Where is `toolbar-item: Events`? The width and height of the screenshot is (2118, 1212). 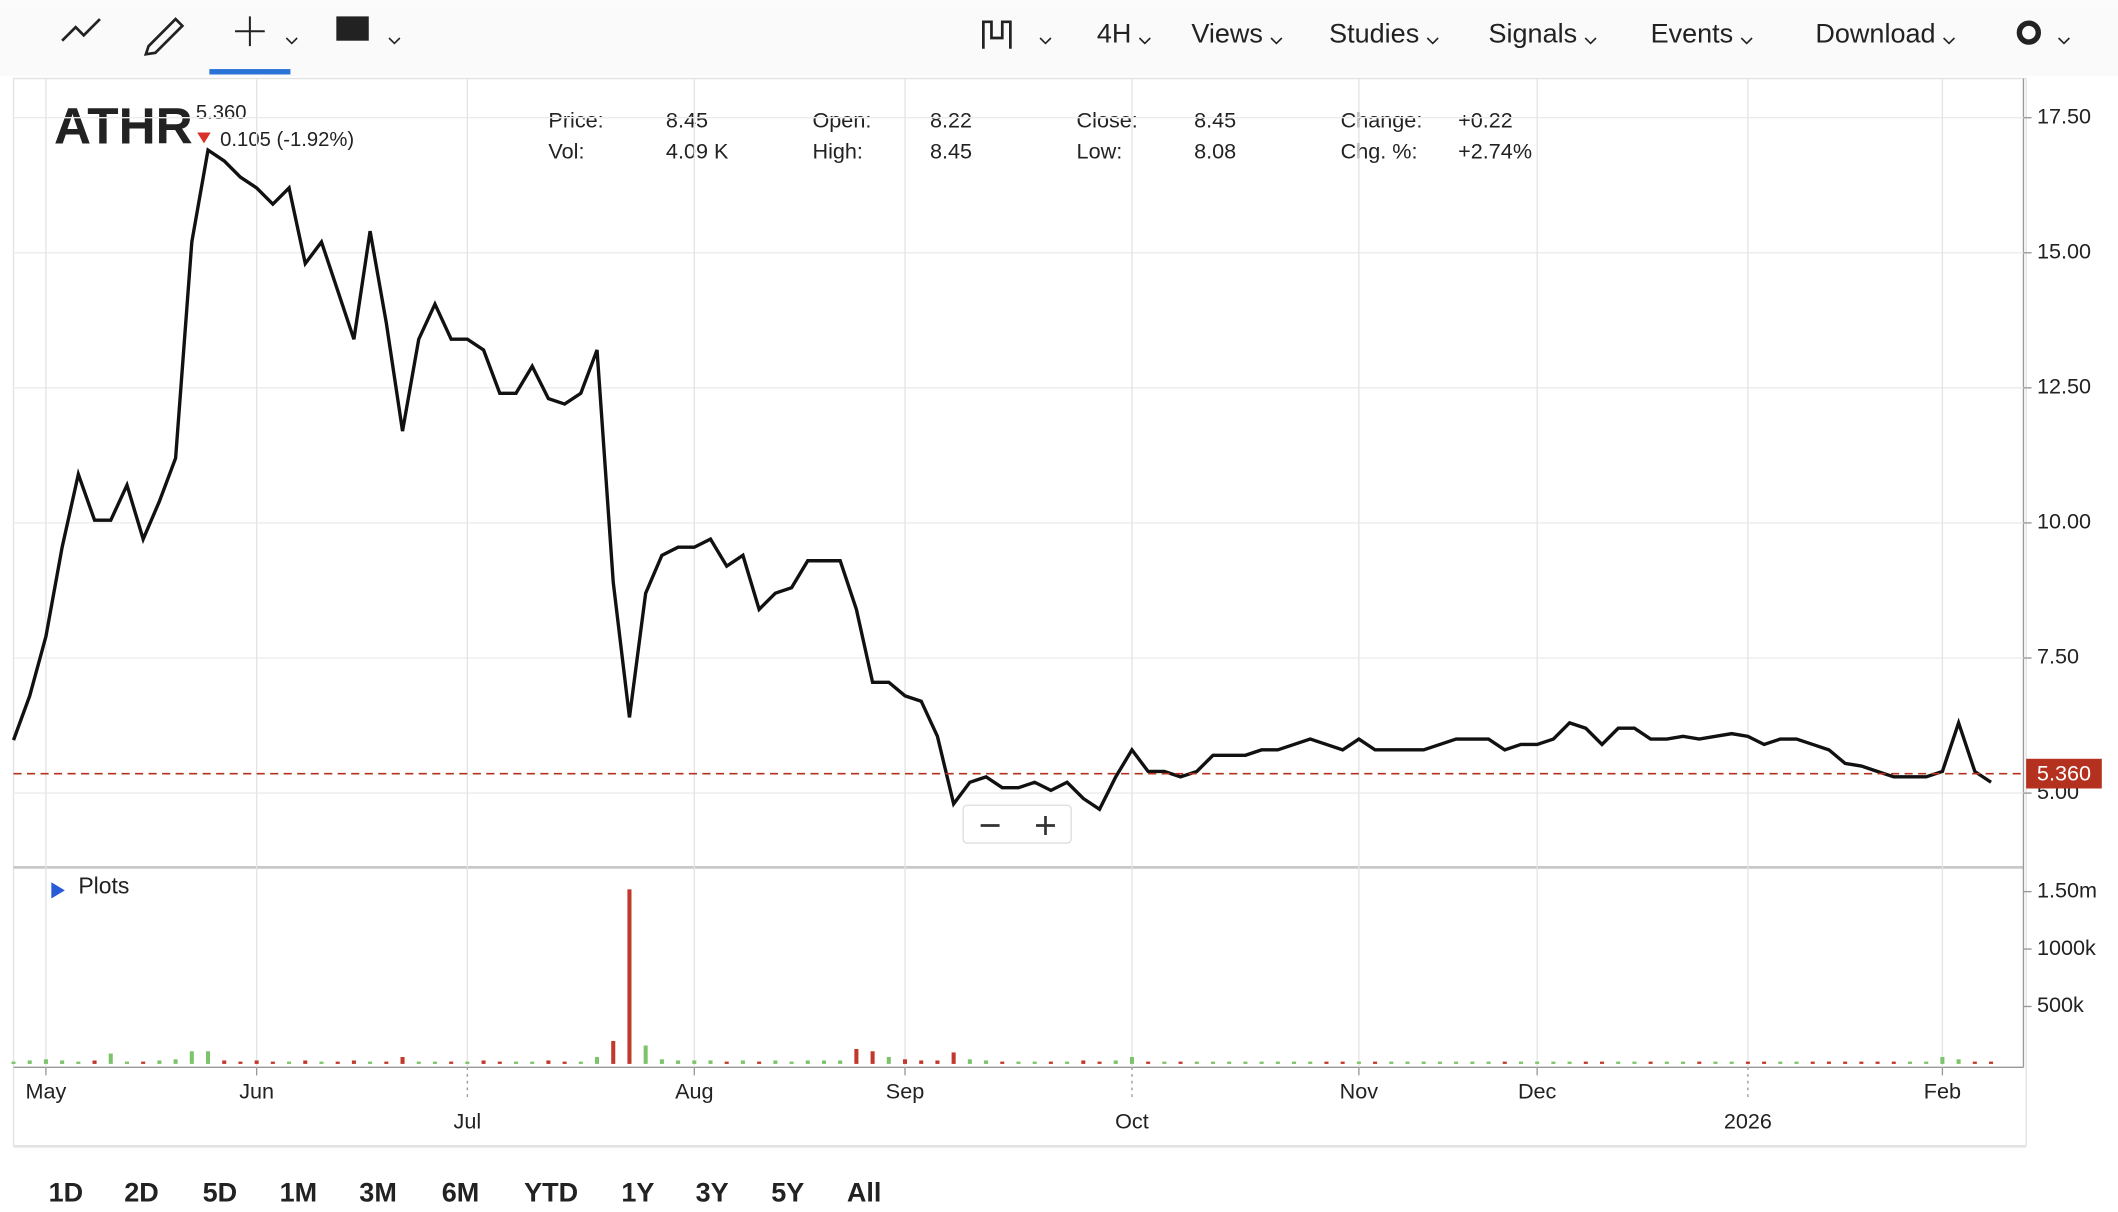
toolbar-item: Events is located at coordinates (1692, 33).